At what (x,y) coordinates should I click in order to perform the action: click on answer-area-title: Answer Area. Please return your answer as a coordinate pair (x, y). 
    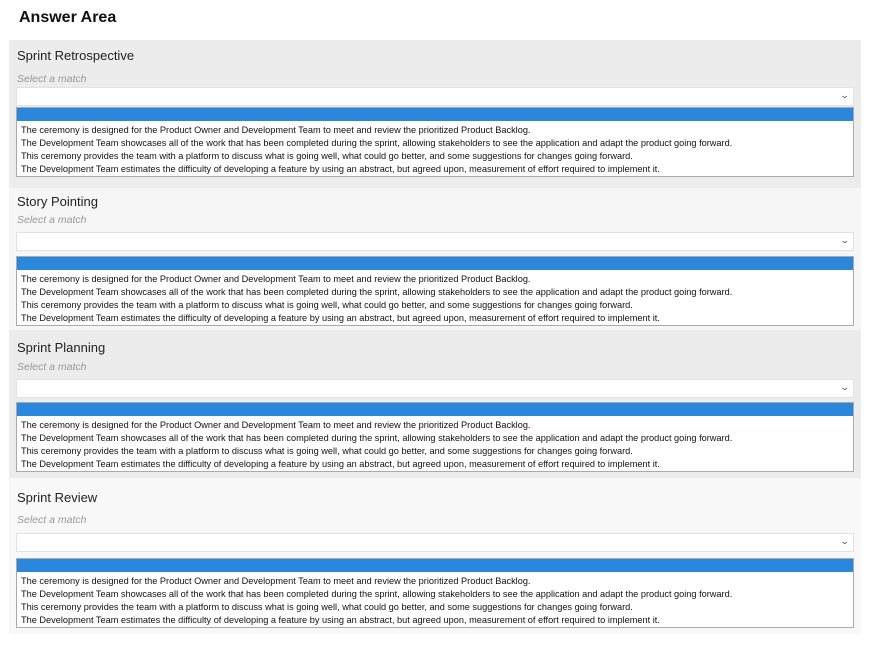
    Looking at the image, I should click on (68, 17).